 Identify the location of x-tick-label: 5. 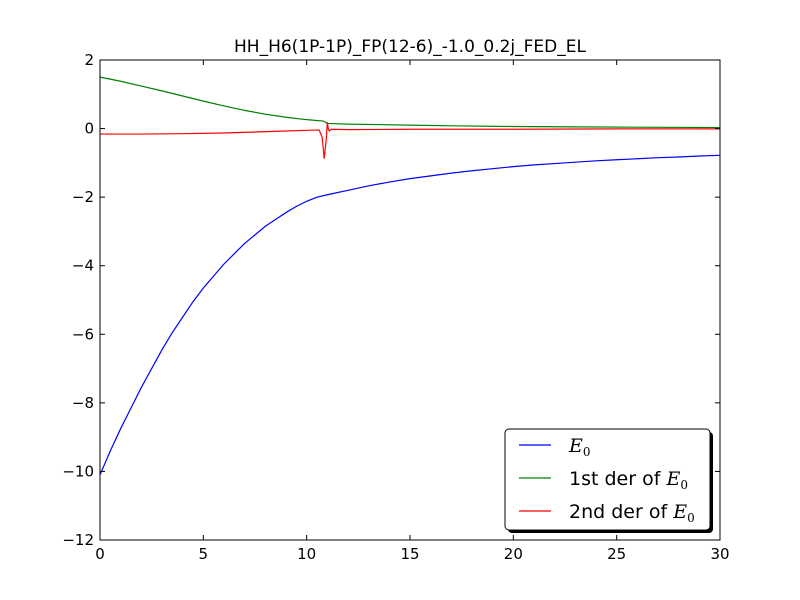
(204, 554).